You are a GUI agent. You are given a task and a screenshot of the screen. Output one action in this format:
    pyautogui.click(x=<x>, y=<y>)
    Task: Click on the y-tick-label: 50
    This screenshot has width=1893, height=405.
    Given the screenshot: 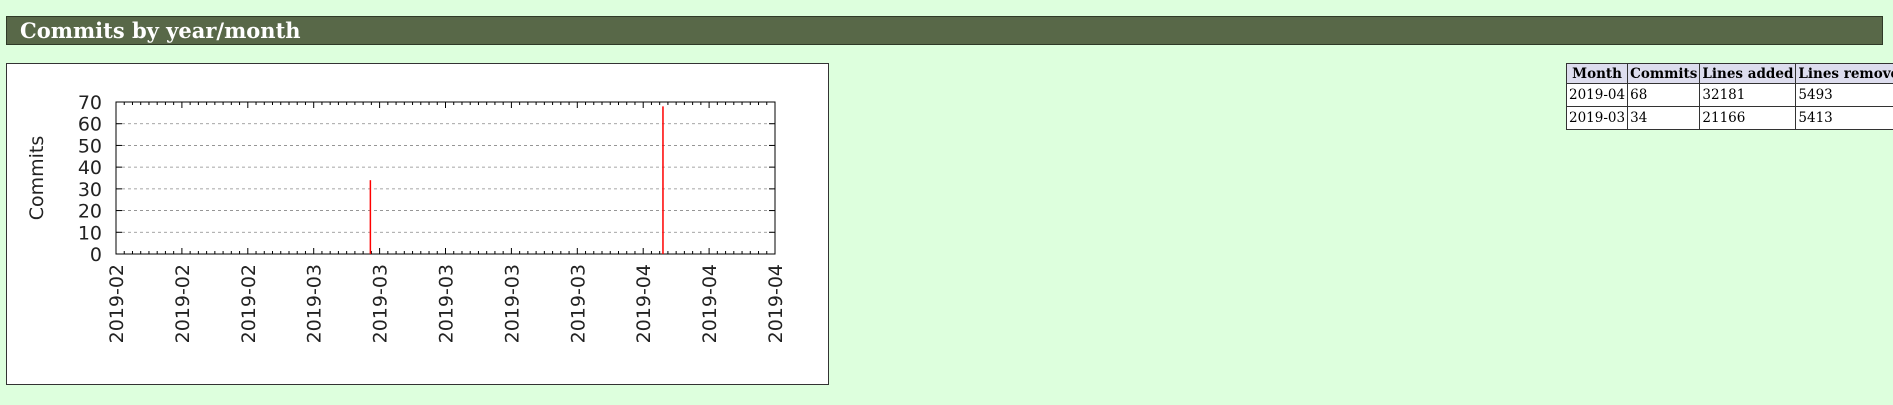 What is the action you would take?
    pyautogui.click(x=90, y=146)
    